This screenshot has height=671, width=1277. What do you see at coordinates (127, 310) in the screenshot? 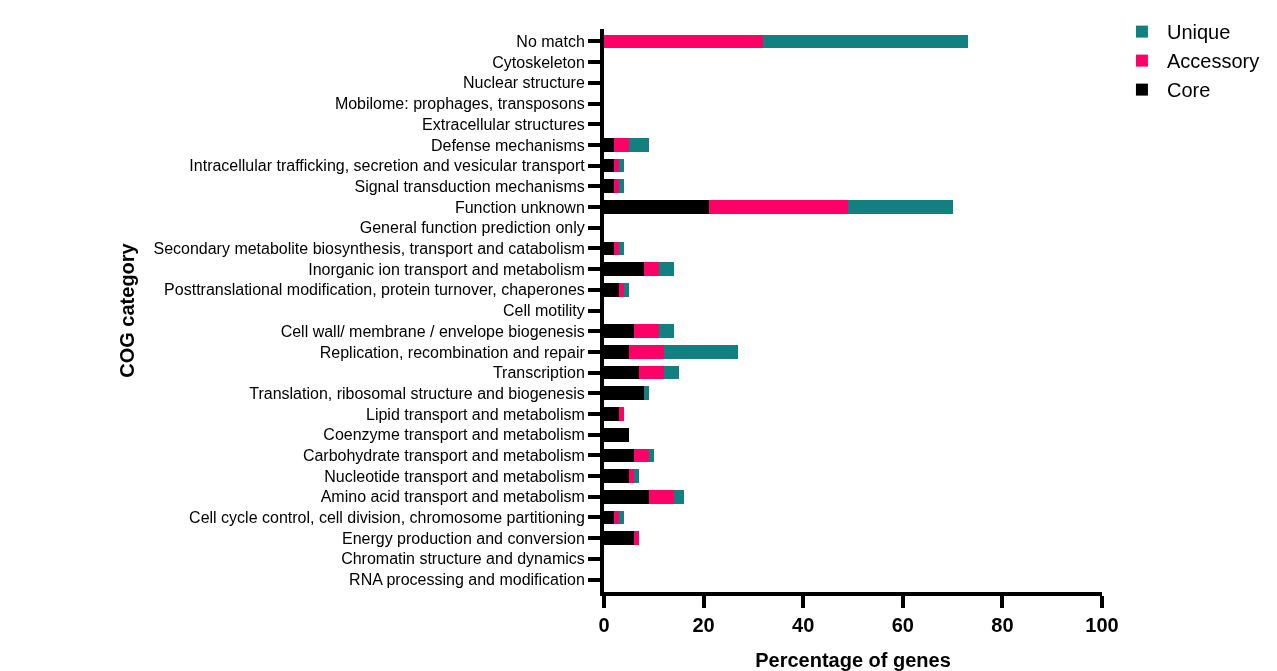
I see `y-axis-title: COG category` at bounding box center [127, 310].